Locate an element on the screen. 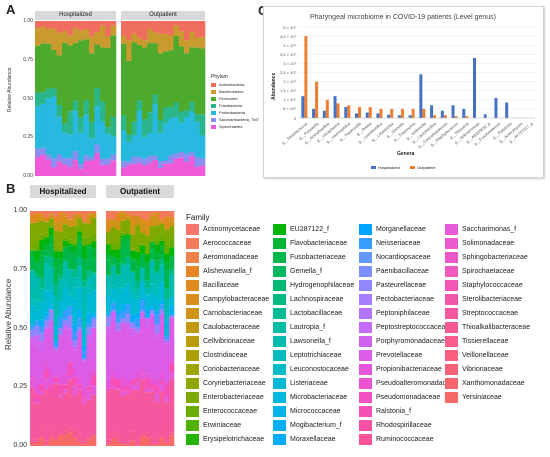 This screenshot has height=457, width=550. panel-b-legend-label: Enterococcaceae is located at coordinates (230, 411).